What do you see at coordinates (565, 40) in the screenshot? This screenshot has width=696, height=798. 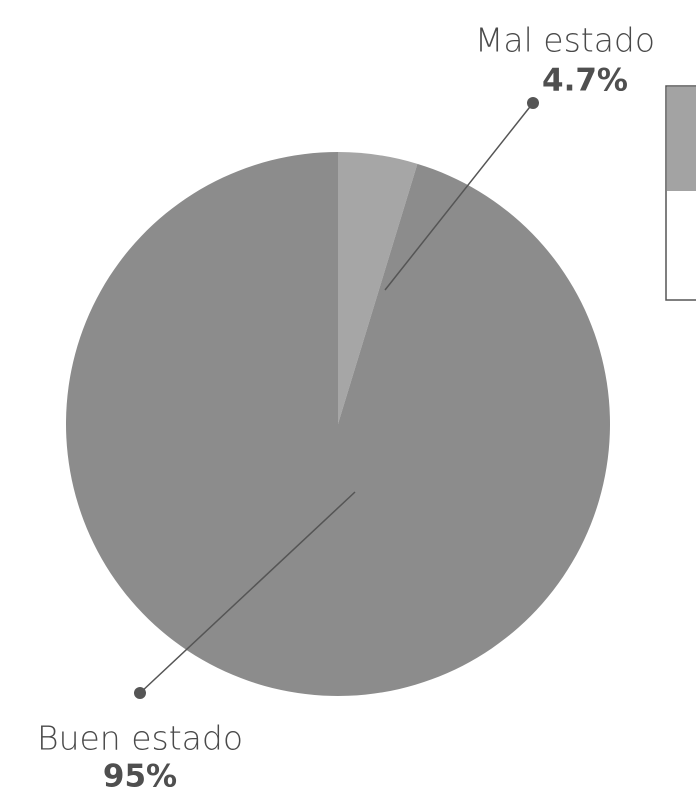 I see `category-label: Mal estado` at bounding box center [565, 40].